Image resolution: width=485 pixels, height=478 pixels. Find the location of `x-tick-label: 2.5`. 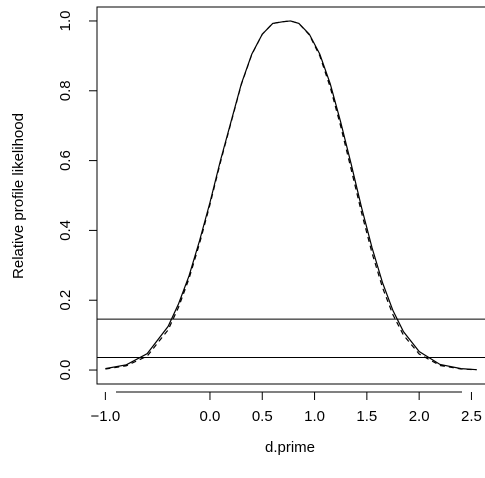

x-tick-label: 2.5 is located at coordinates (471, 416).